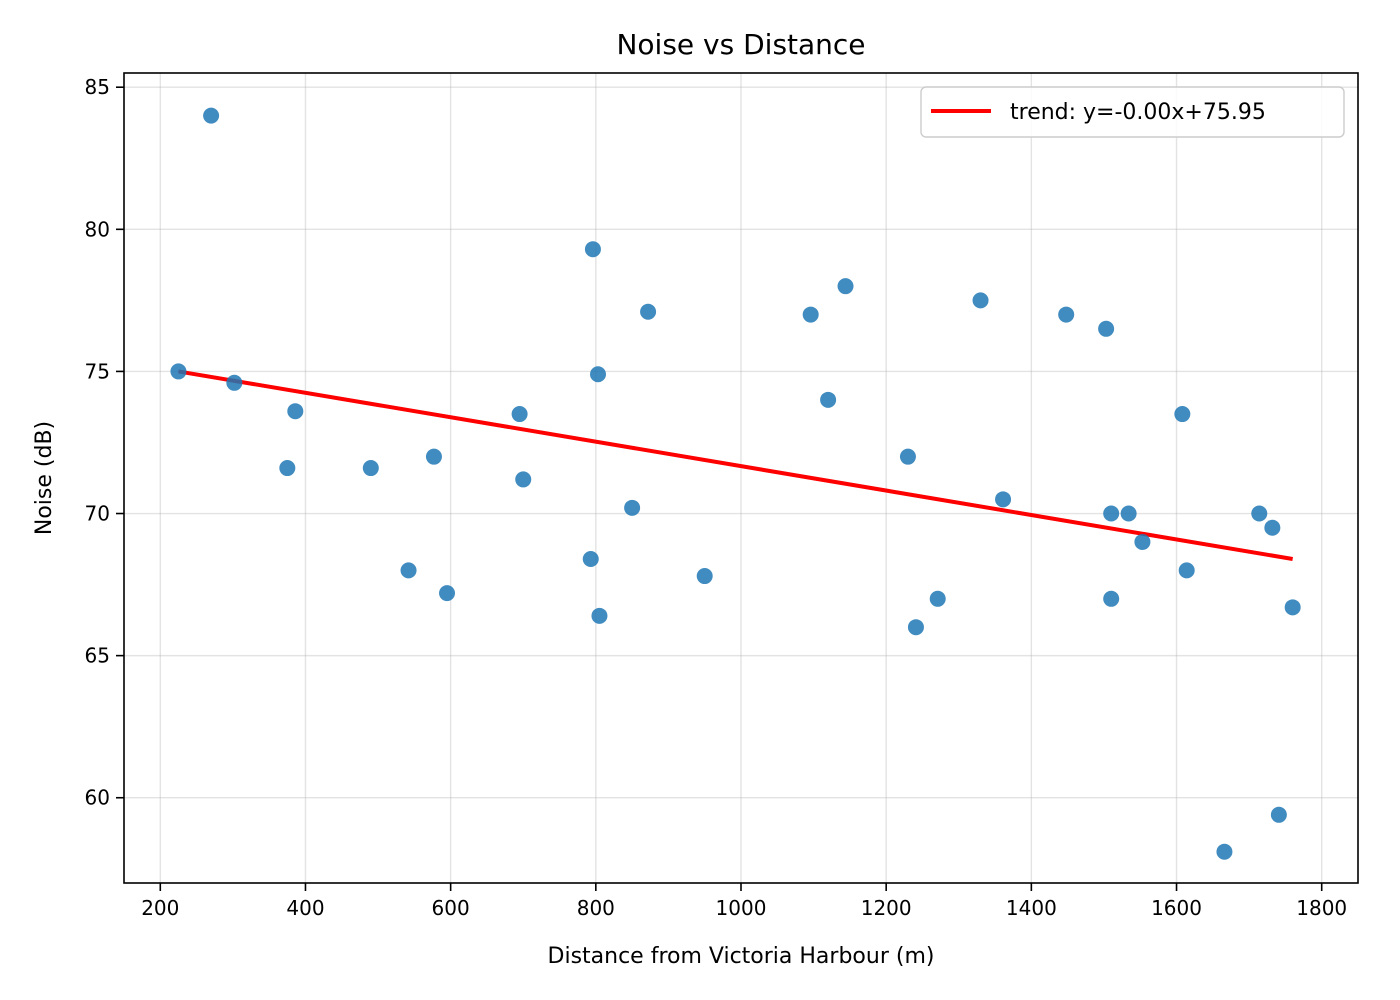 Image resolution: width=1400 pixels, height=1000 pixels. I want to click on legend-box, so click(1132, 112).